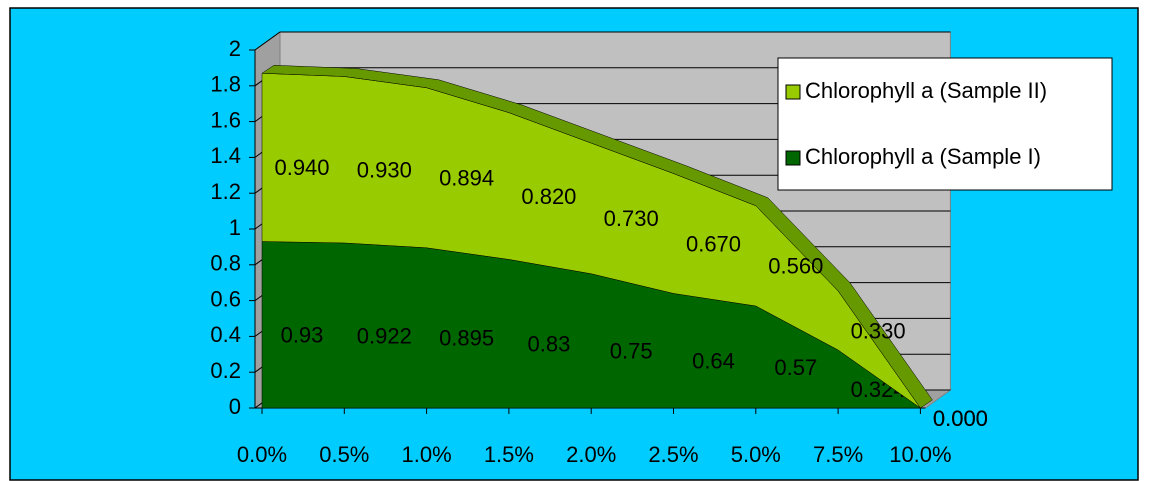 The height and width of the screenshot is (481, 1149). I want to click on y-tick-label: 1.6, so click(225, 119).